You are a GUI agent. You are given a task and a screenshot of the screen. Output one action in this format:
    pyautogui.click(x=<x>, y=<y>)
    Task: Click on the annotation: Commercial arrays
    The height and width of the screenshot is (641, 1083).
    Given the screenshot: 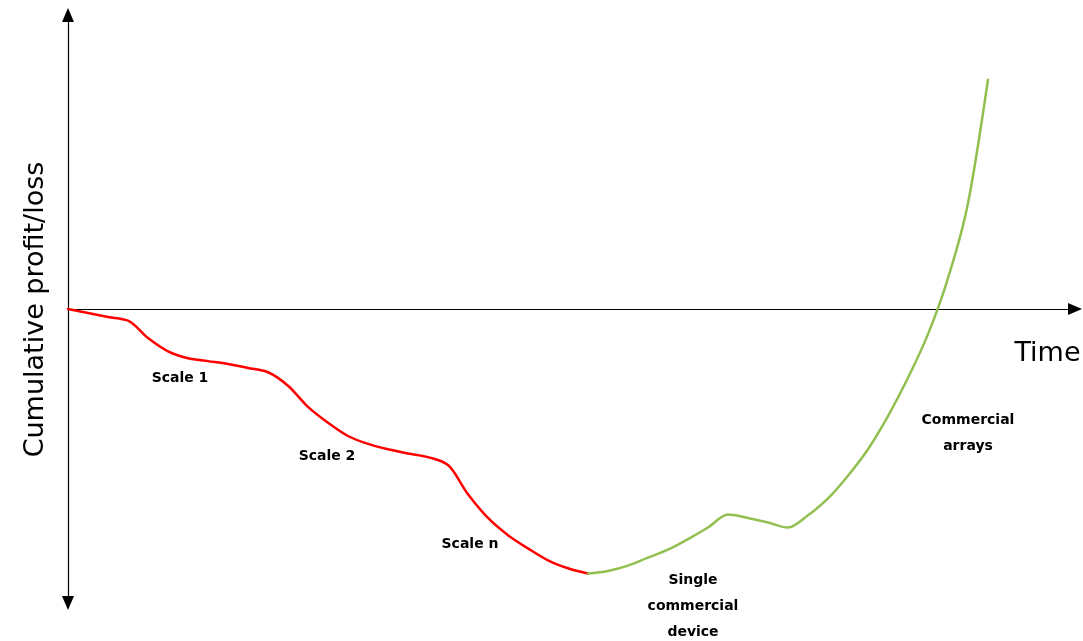 What is the action you would take?
    pyautogui.click(x=968, y=432)
    